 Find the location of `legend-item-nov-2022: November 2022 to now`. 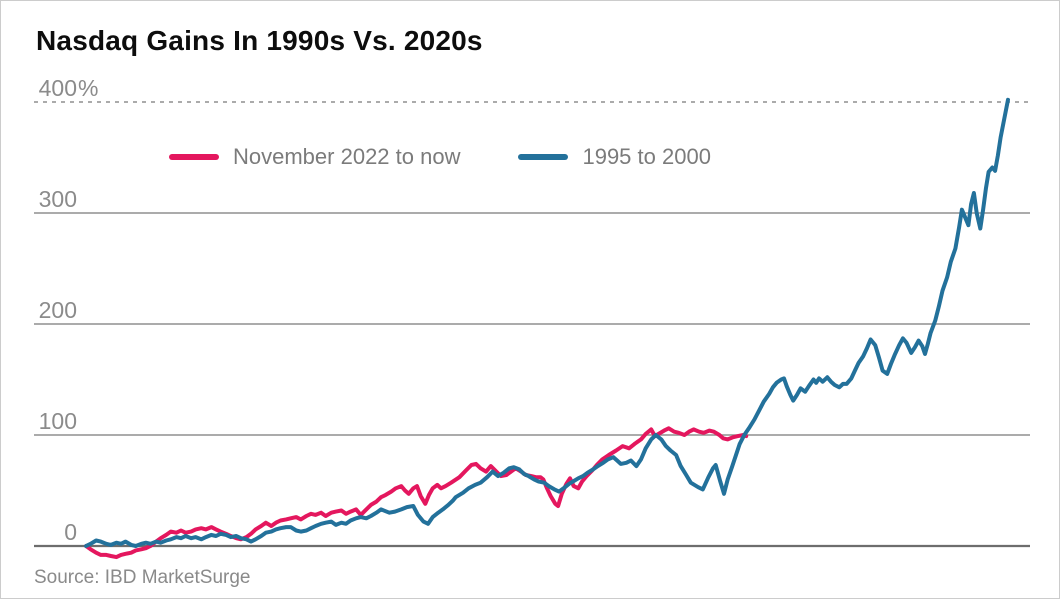

legend-item-nov-2022: November 2022 to now is located at coordinates (314, 157).